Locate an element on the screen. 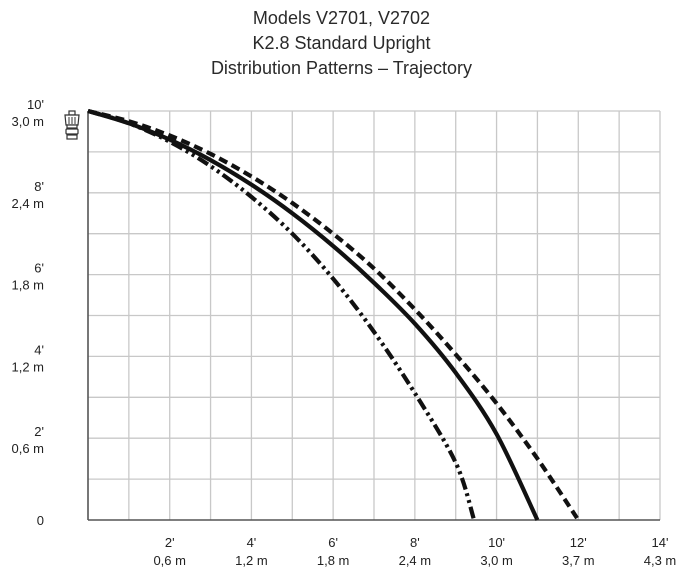 The image size is (683, 573). x-tick-label-m: 1,2 m is located at coordinates (251, 560).